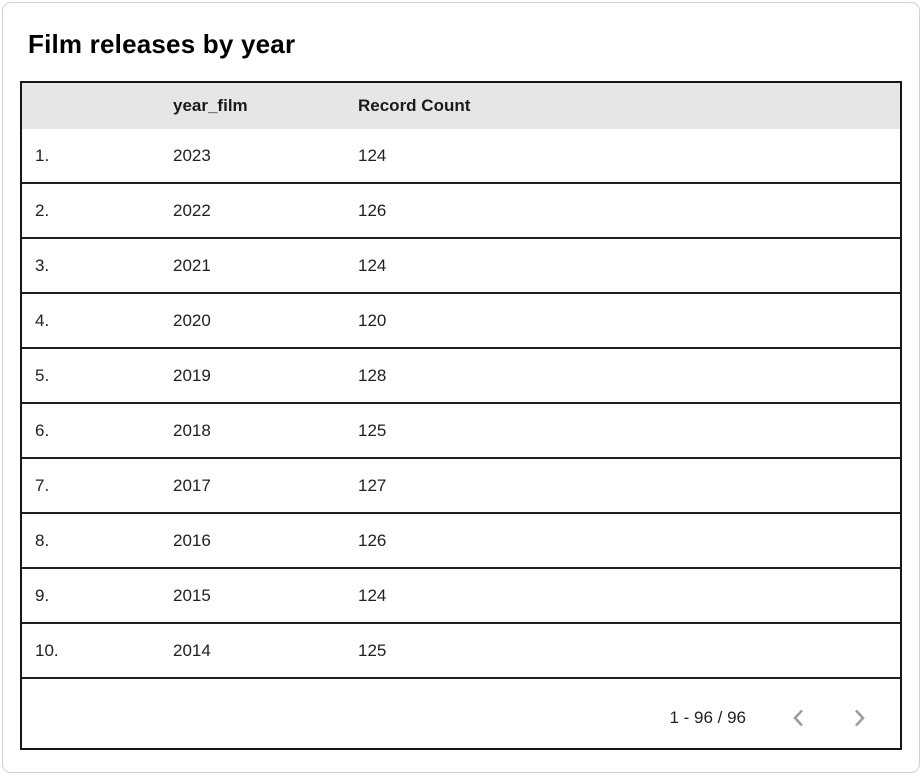  What do you see at coordinates (192, 265) in the screenshot?
I see `cell-year-film: 2021` at bounding box center [192, 265].